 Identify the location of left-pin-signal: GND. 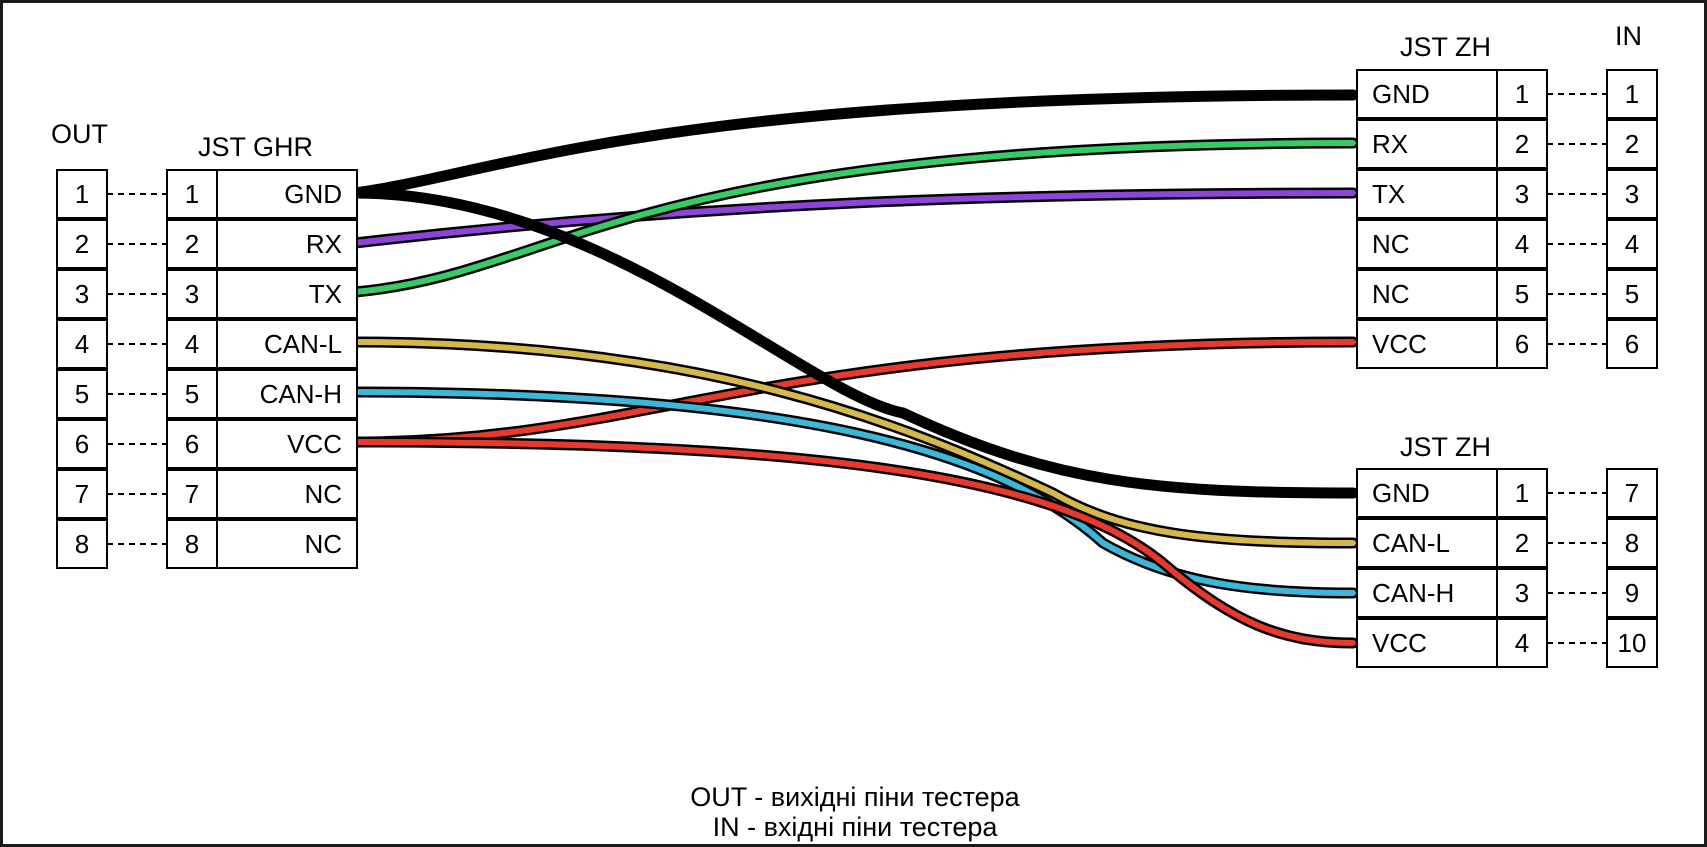
(313, 194).